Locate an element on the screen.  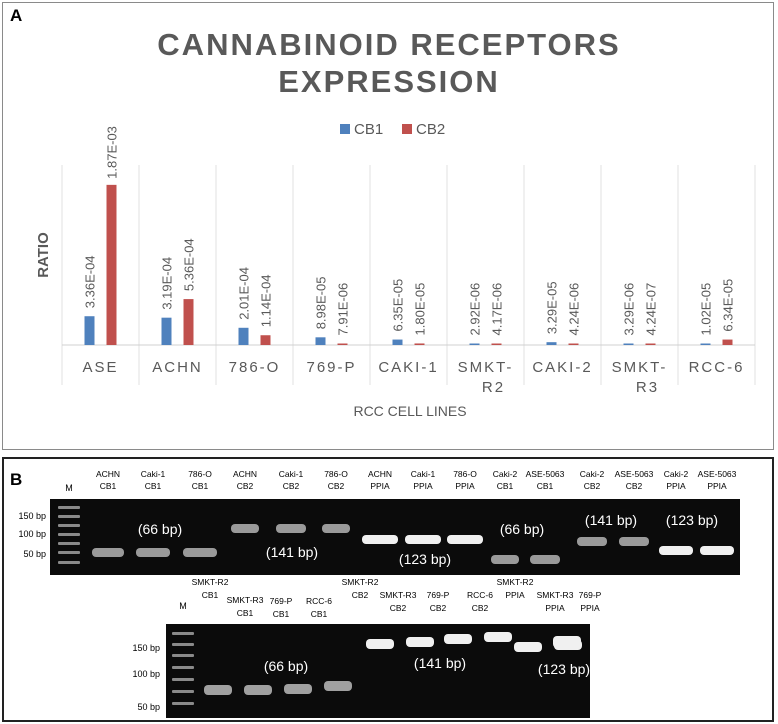
bar-cb1-769-p is located at coordinates (320, 341).